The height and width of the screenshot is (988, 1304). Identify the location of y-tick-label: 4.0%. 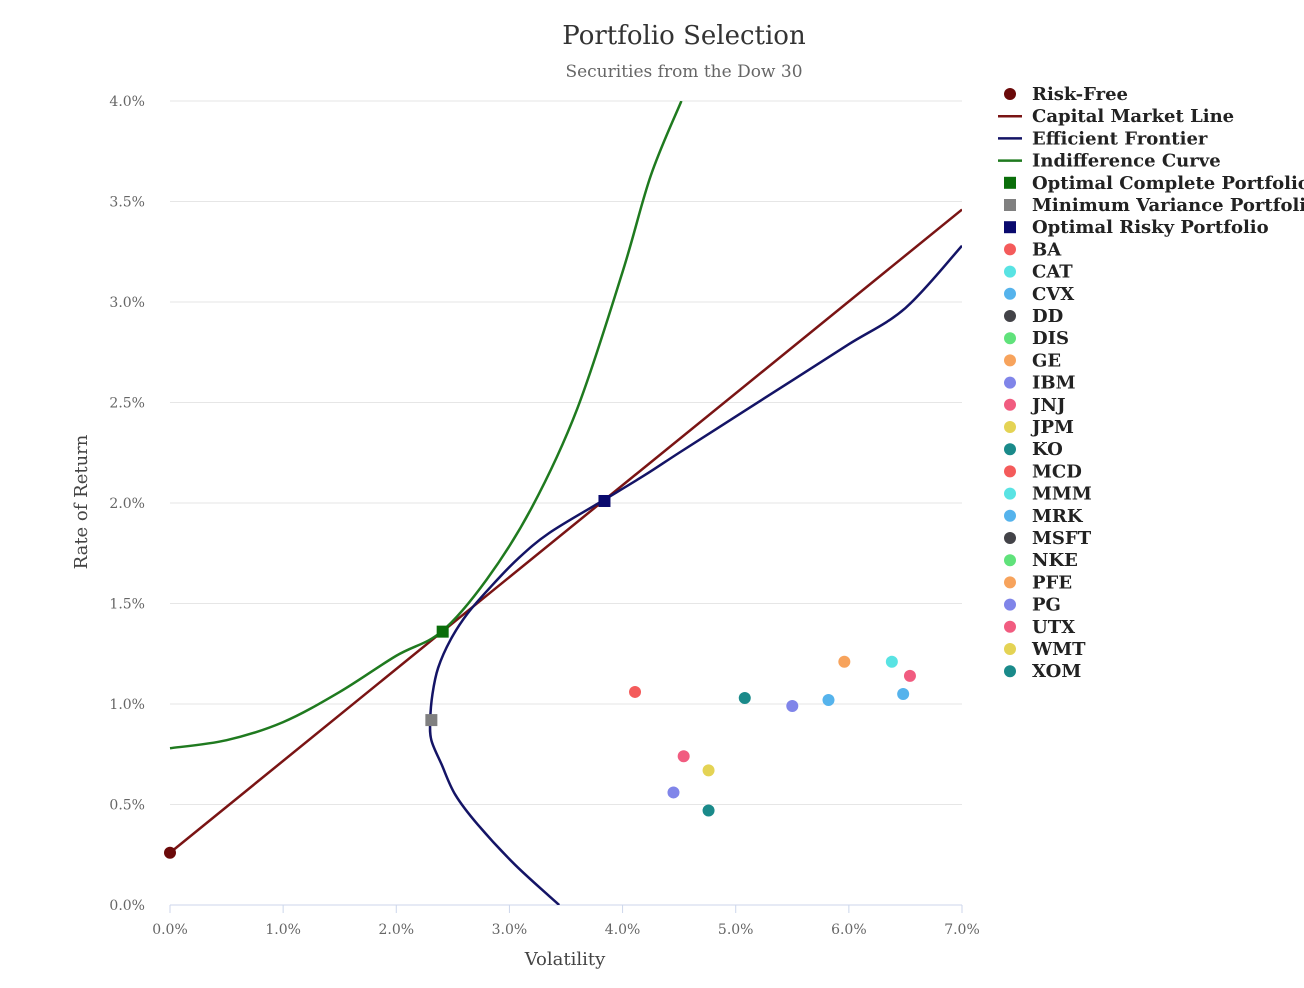
(127, 102).